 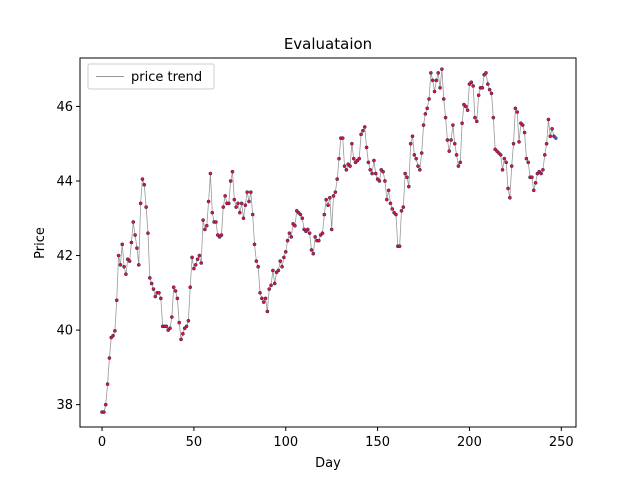 I want to click on y-tick-label: 46, so click(x=64, y=107).